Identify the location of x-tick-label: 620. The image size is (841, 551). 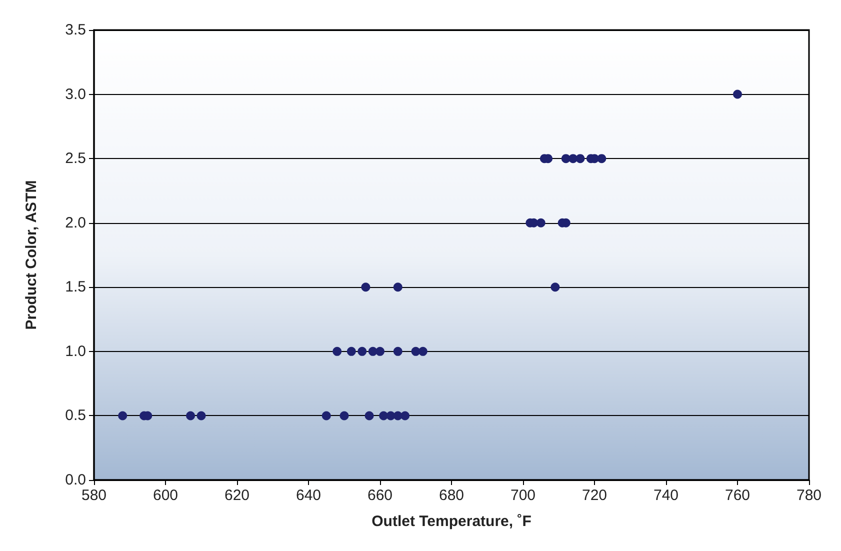
(237, 495).